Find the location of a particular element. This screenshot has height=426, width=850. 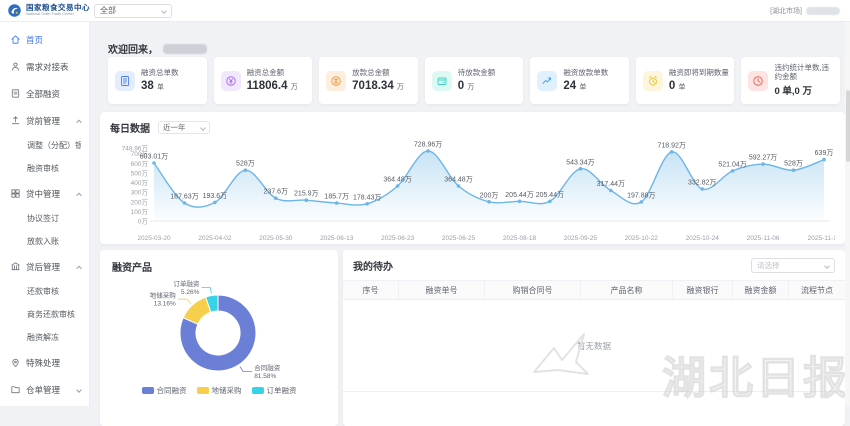

sidebar-item-adjust-bank: 调整（分配）银行 is located at coordinates (44, 145).